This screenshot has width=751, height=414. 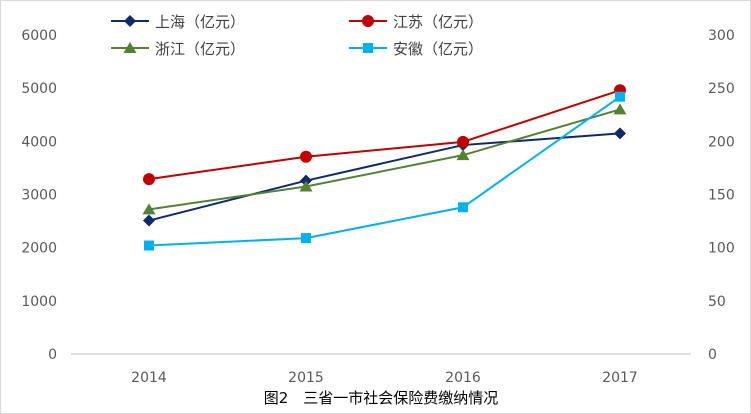 What do you see at coordinates (297, 35) in the screenshot?
I see `legend: 上海（亿元） 江苏（亿元） 浙江（亿元） 安徽（亿元）` at bounding box center [297, 35].